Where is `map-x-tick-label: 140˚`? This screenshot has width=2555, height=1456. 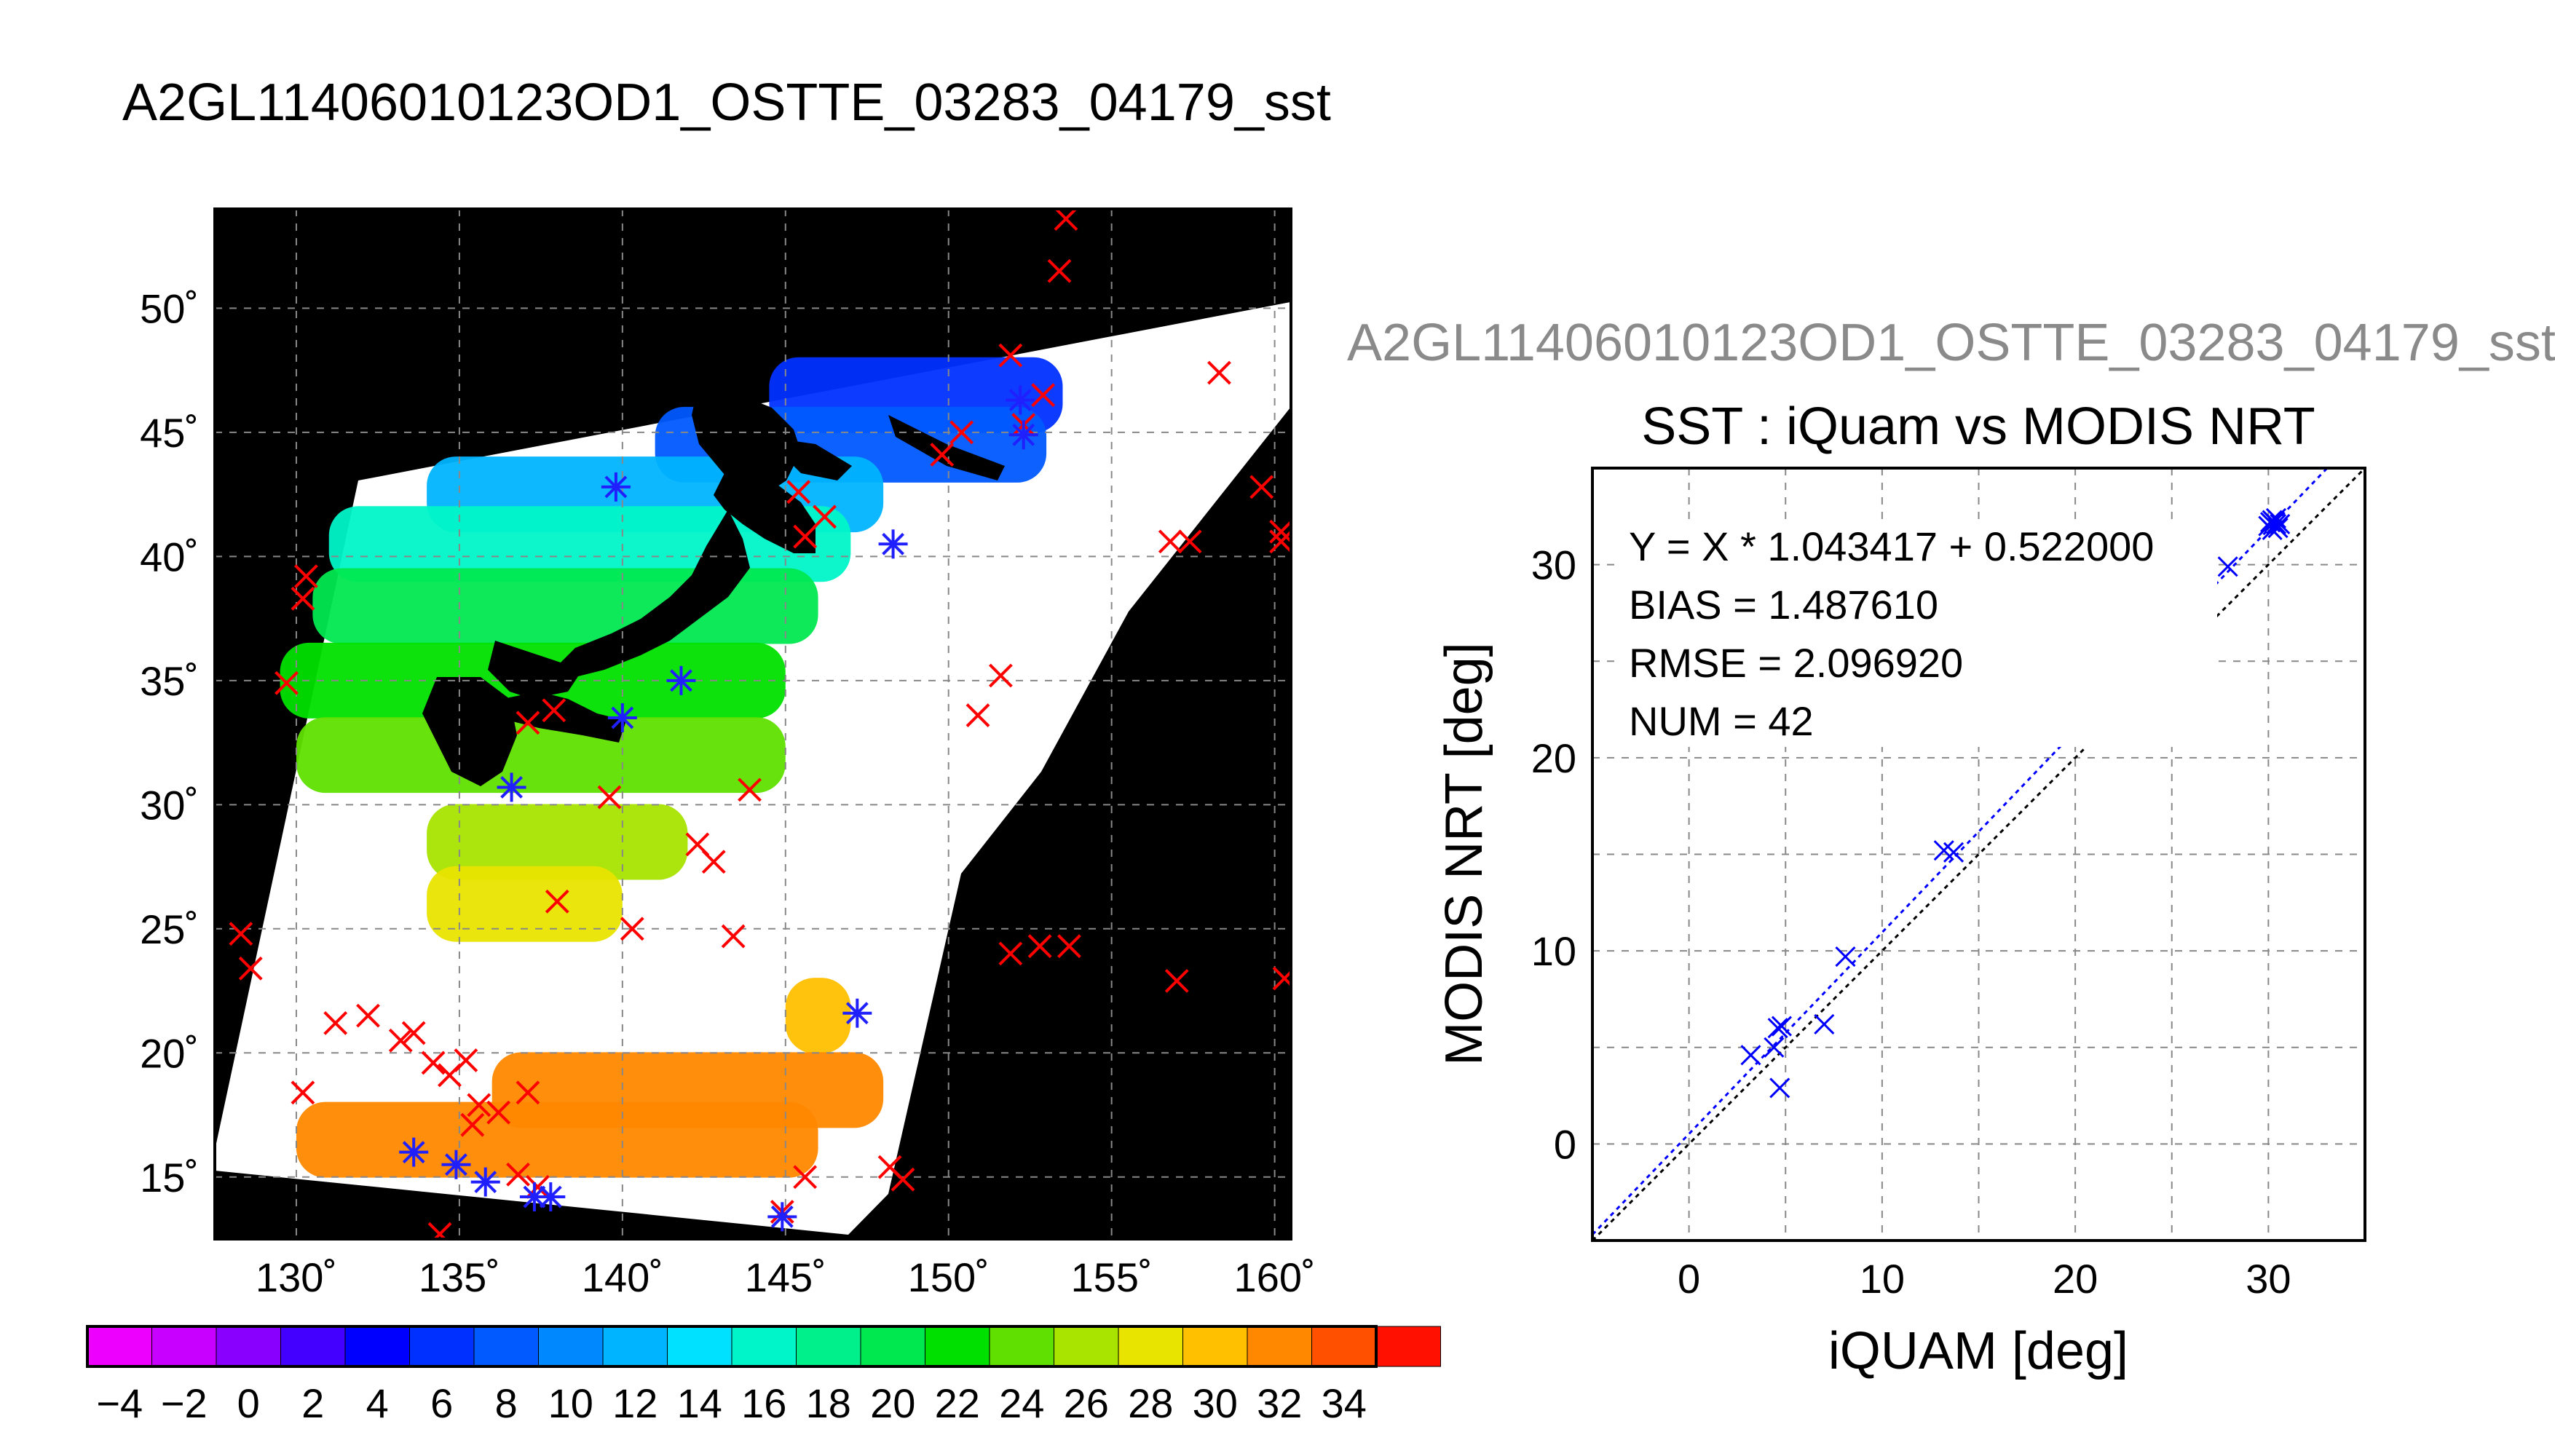 map-x-tick-label: 140˚ is located at coordinates (622, 1277).